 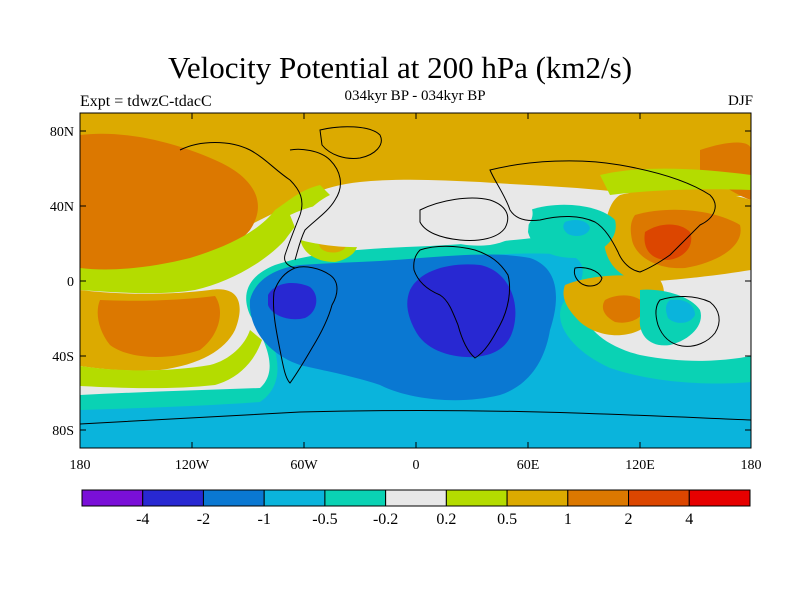 I want to click on contour-australia-core, so click(x=680, y=311).